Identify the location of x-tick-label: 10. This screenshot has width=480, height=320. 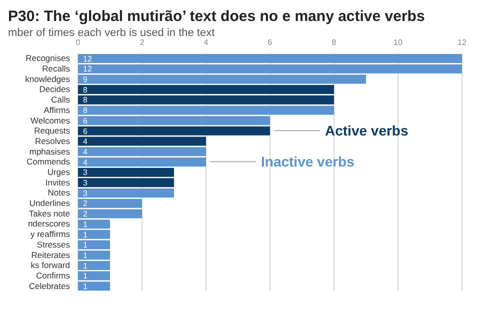
(398, 42).